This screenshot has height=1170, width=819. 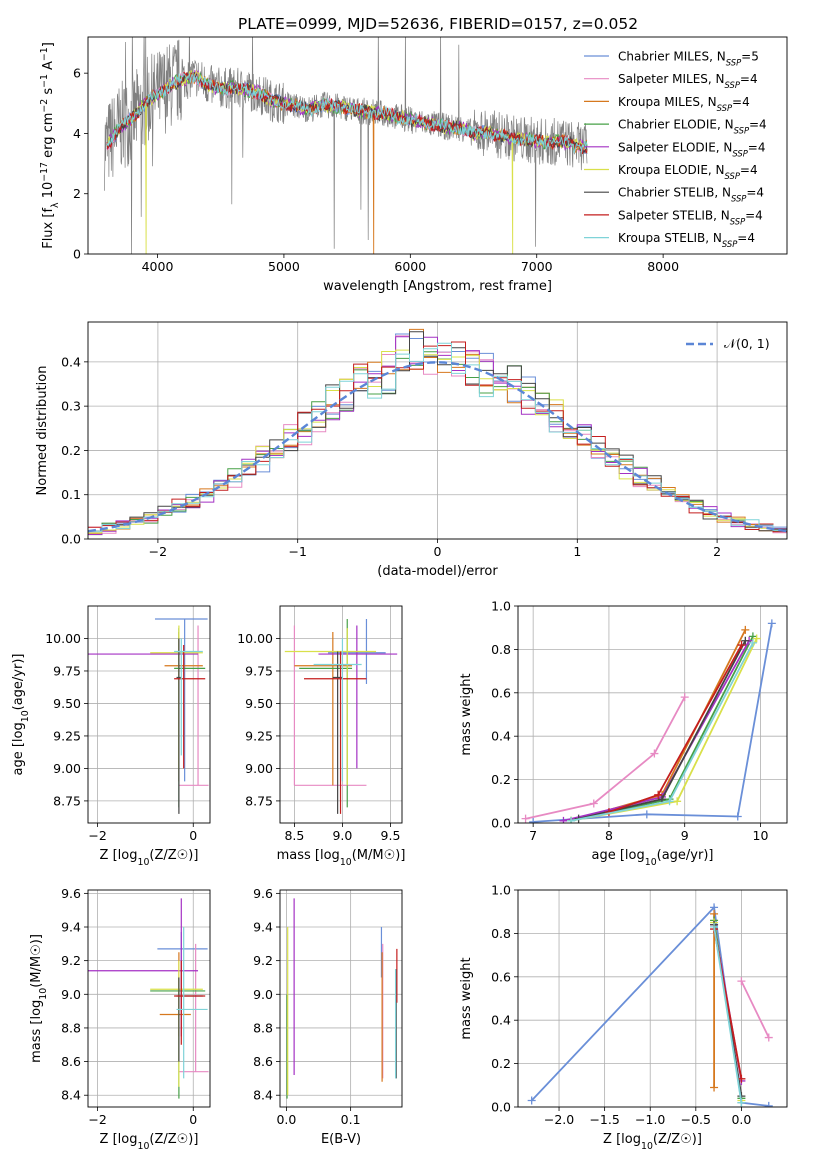 I want to click on x-tick-label: 5000, so click(x=284, y=266).